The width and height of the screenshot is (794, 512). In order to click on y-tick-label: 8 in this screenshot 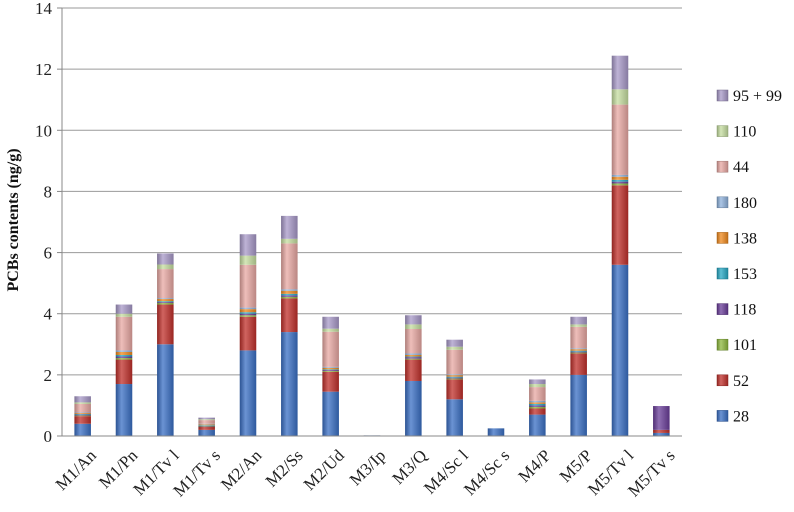, I will do `click(48, 191)`.